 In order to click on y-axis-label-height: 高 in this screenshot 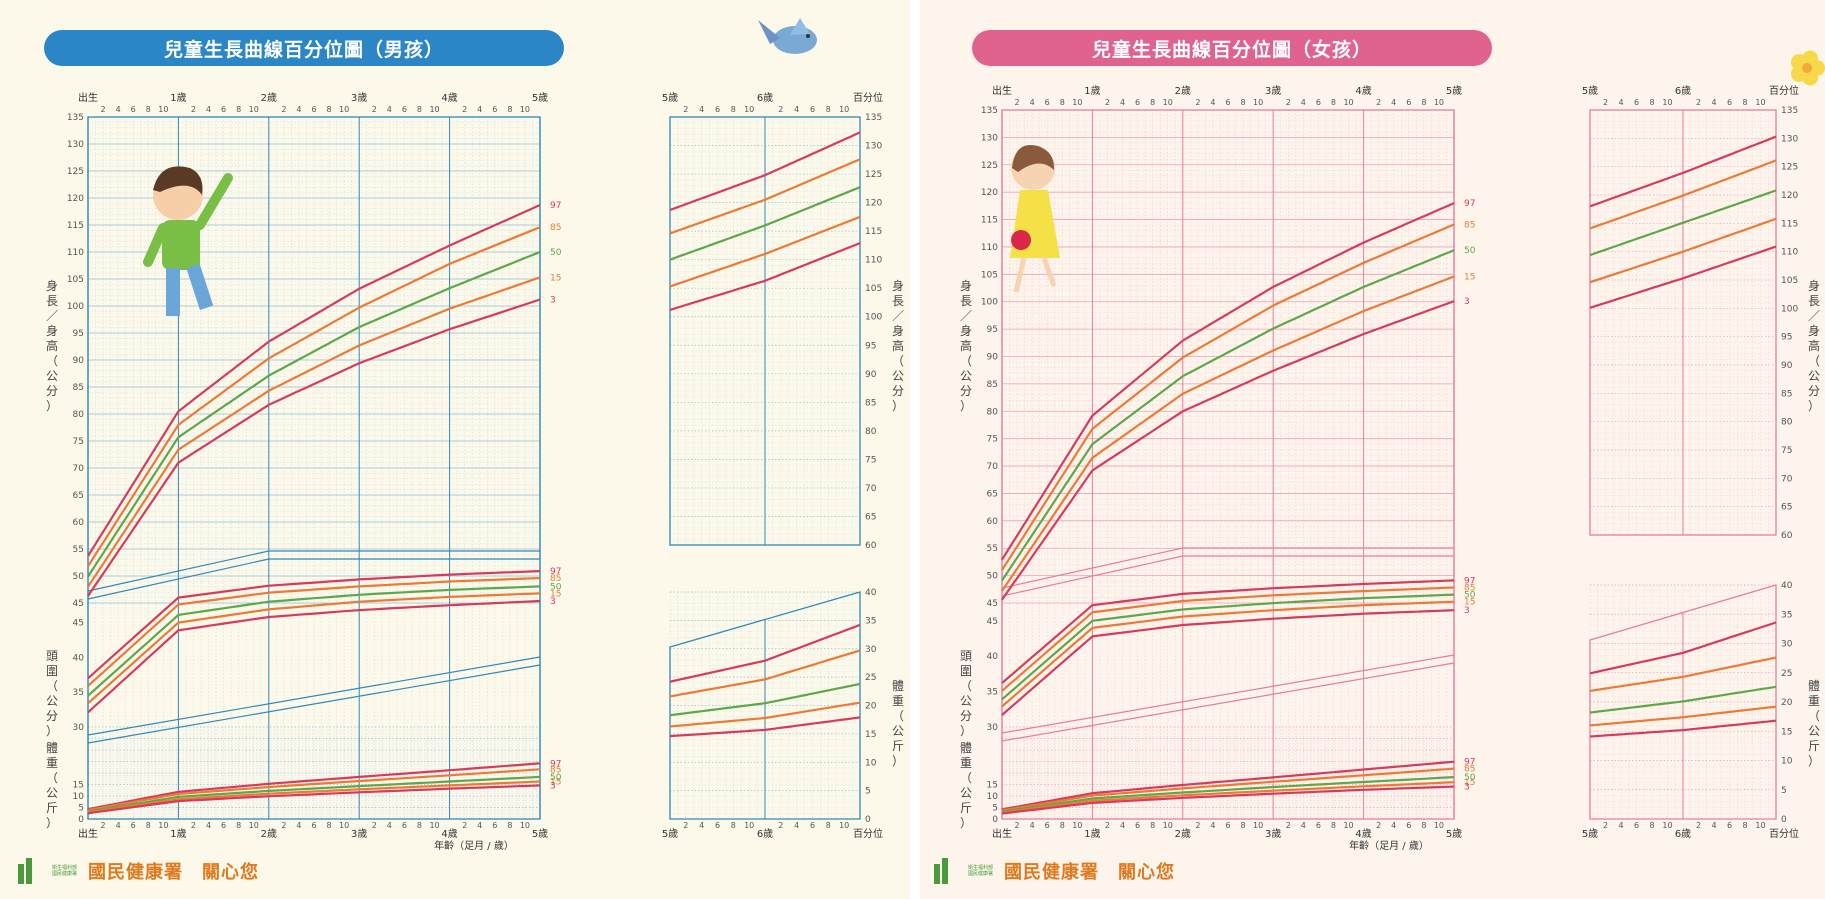, I will do `click(966, 345)`.